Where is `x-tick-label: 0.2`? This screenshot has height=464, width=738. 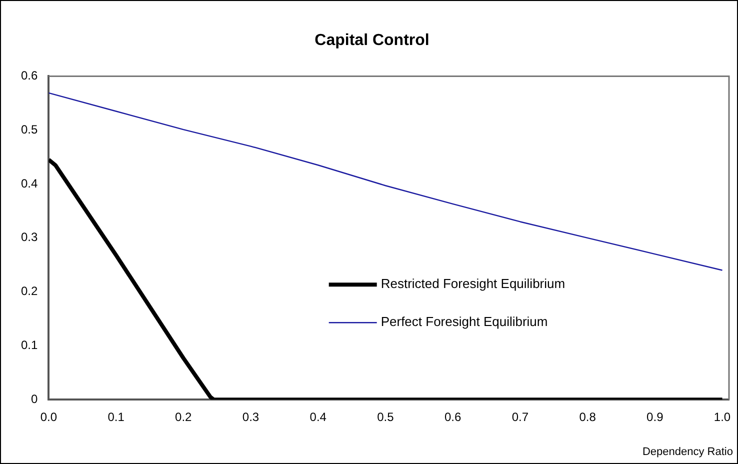 x-tick-label: 0.2 is located at coordinates (183, 417).